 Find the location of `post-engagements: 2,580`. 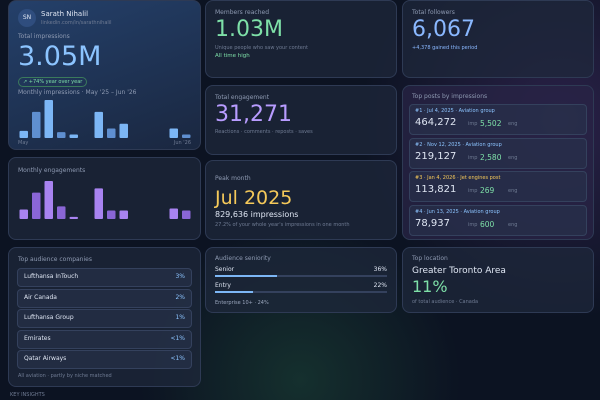

post-engagements: 2,580 is located at coordinates (491, 157).